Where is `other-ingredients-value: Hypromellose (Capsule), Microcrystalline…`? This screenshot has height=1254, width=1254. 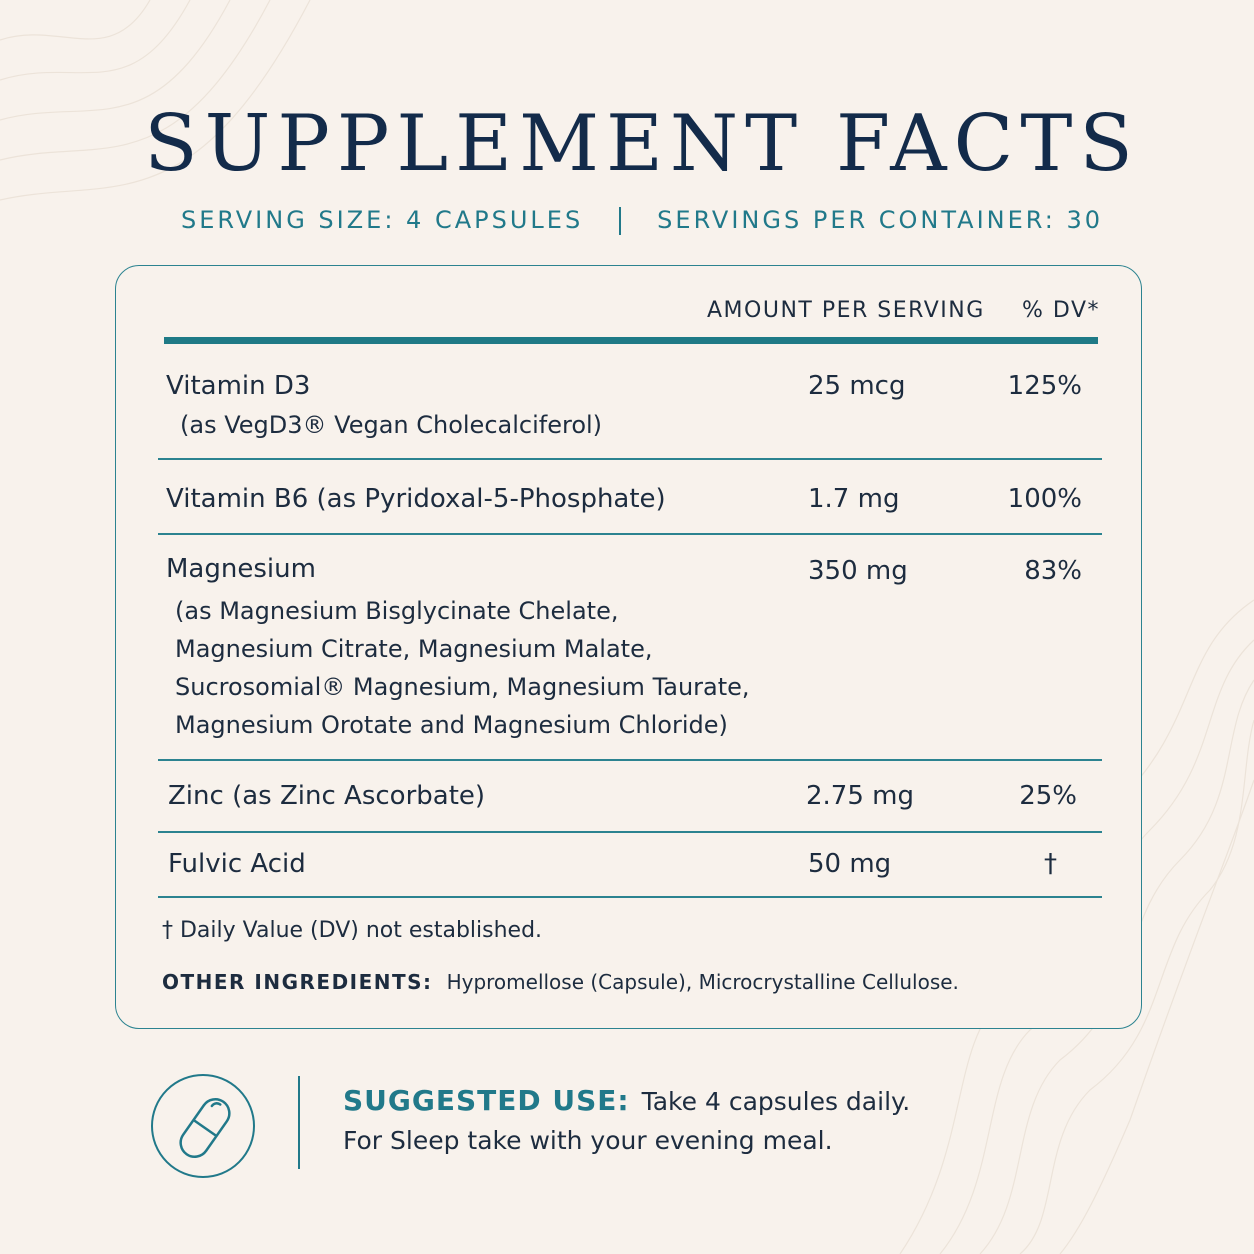
other-ingredients-value: Hypromellose (Capsule), Microcrystalline… is located at coordinates (702, 982).